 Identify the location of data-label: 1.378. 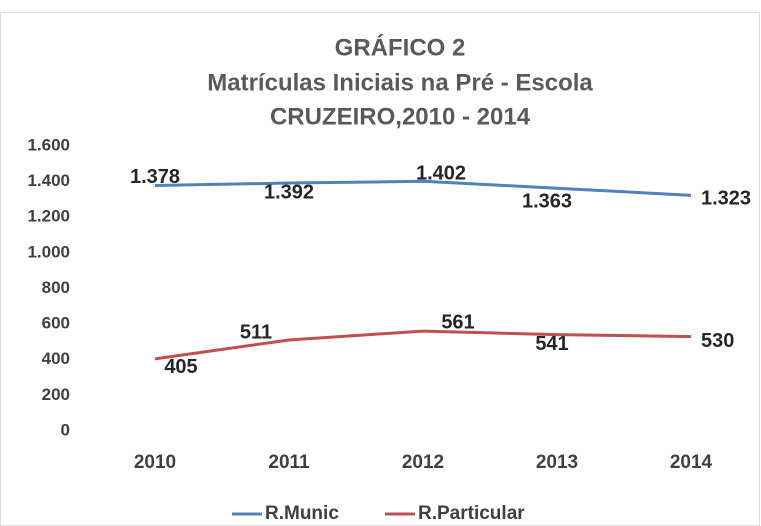
(155, 177).